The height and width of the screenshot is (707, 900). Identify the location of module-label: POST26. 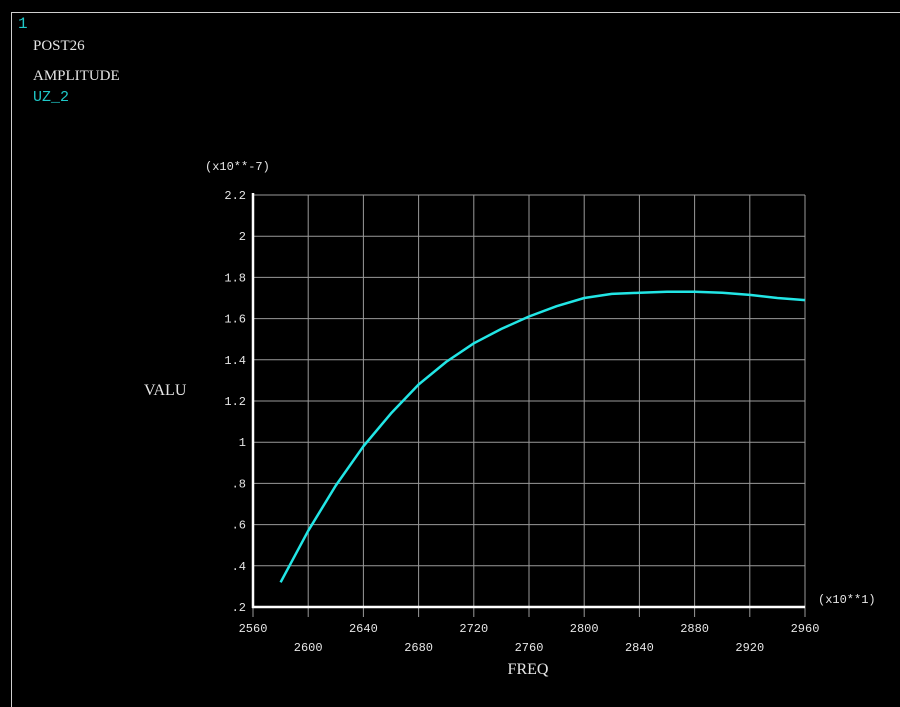
(59, 46).